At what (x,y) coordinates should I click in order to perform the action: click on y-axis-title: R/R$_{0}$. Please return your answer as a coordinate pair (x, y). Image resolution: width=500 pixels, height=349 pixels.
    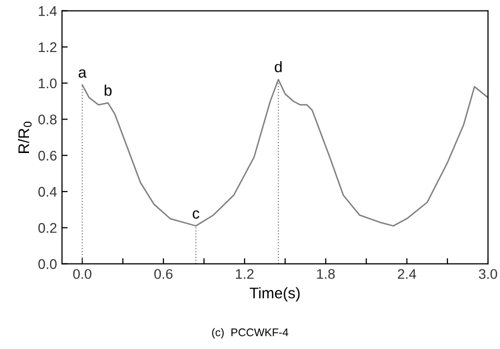
    Looking at the image, I should click on (25, 137).